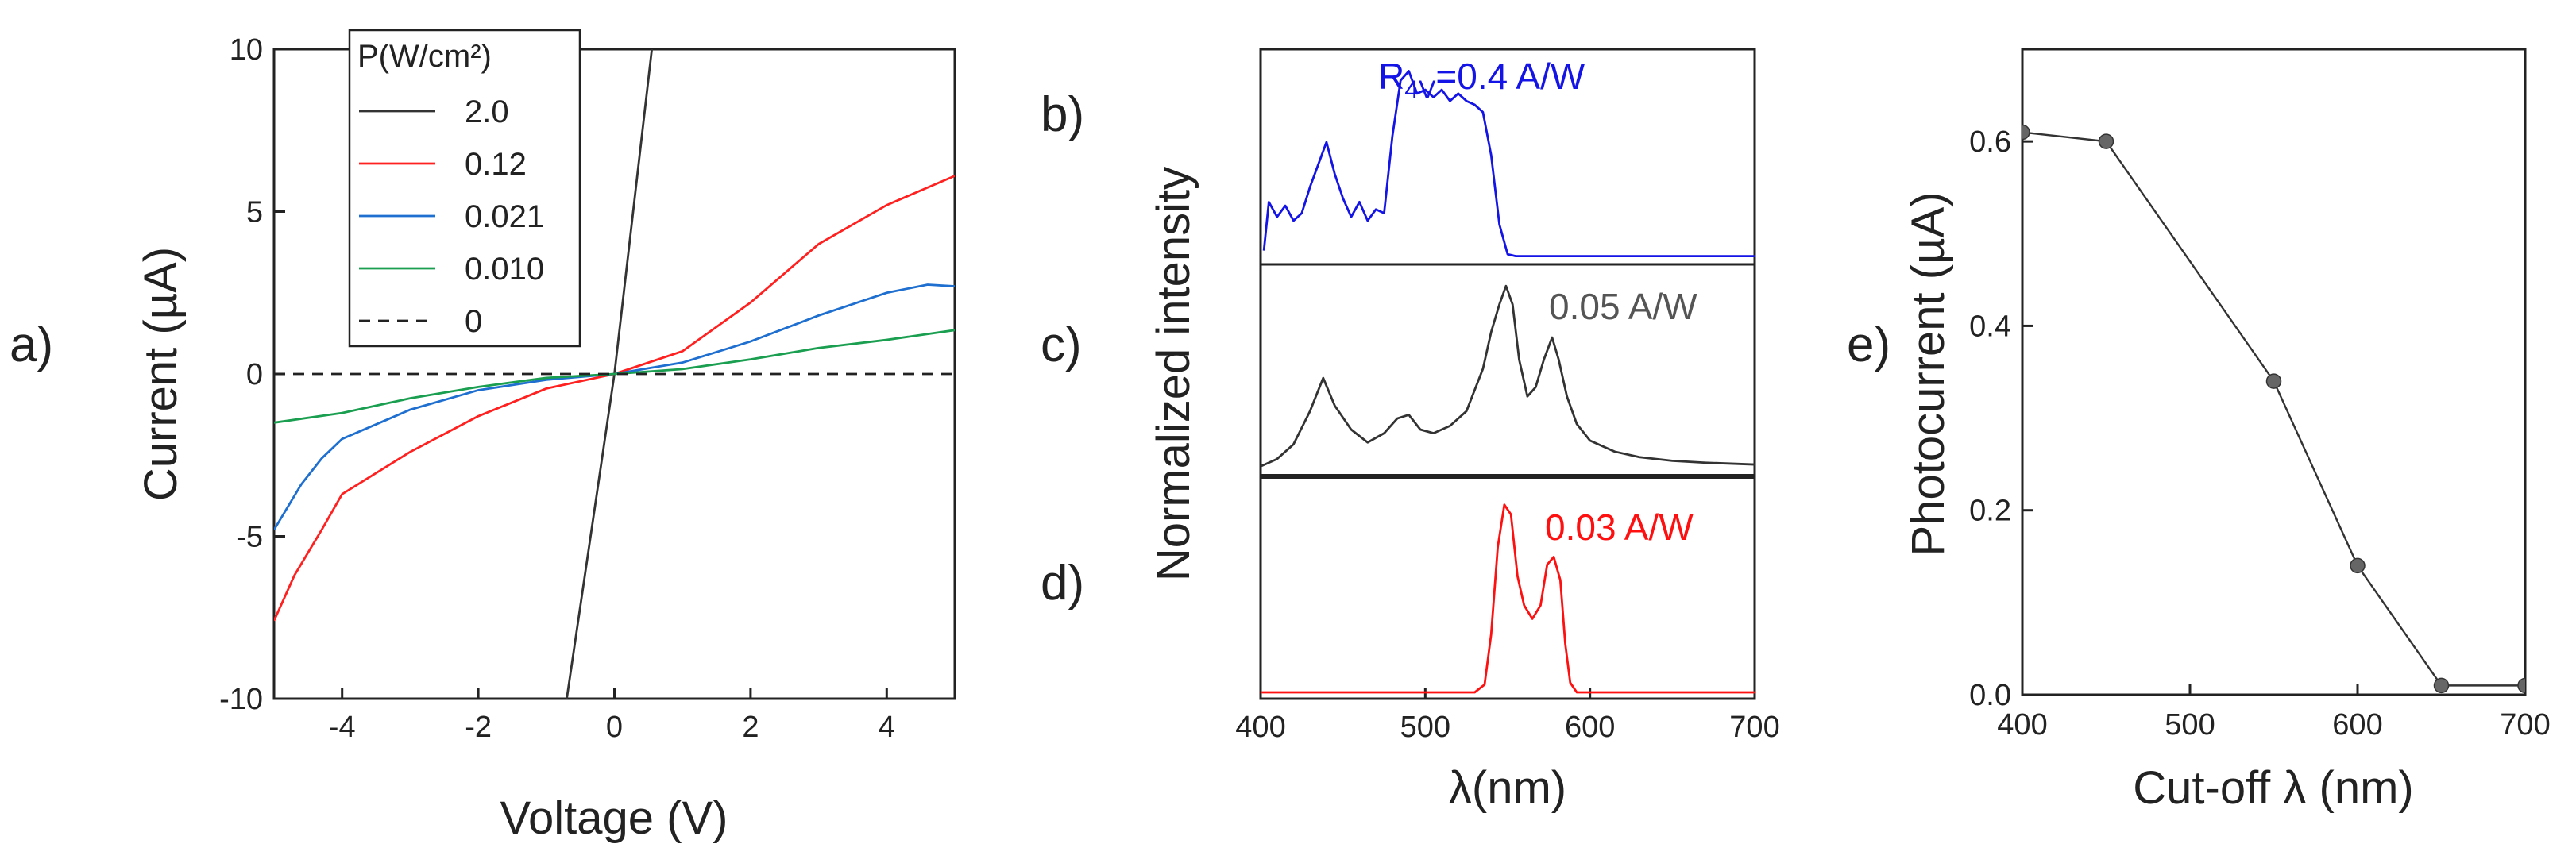 The width and height of the screenshot is (2576, 867). I want to click on series-line-0.010, so click(614, 376).